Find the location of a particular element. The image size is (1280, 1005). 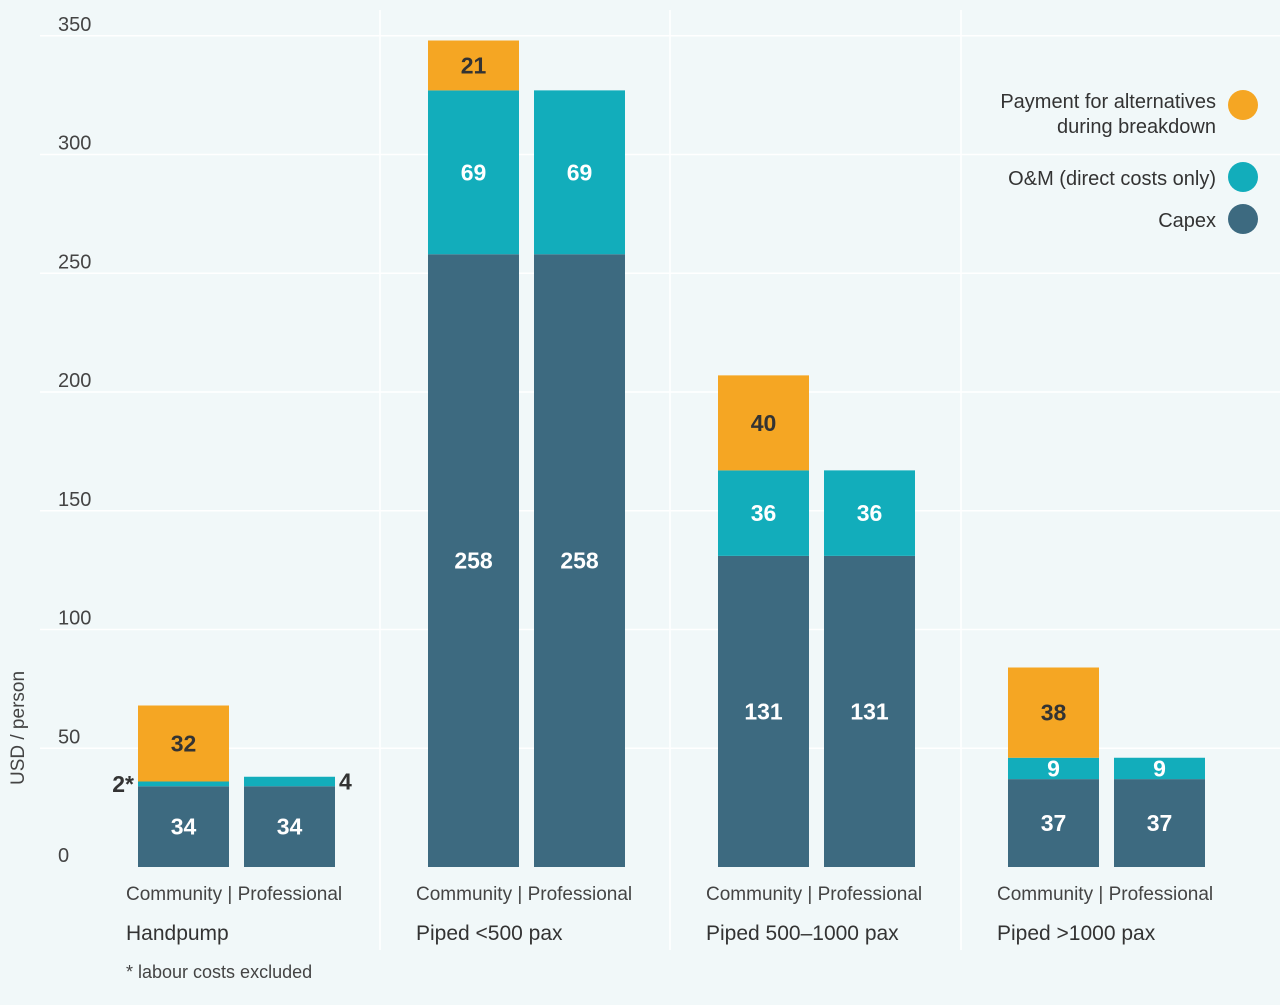

data-label: 2* is located at coordinates (123, 784).